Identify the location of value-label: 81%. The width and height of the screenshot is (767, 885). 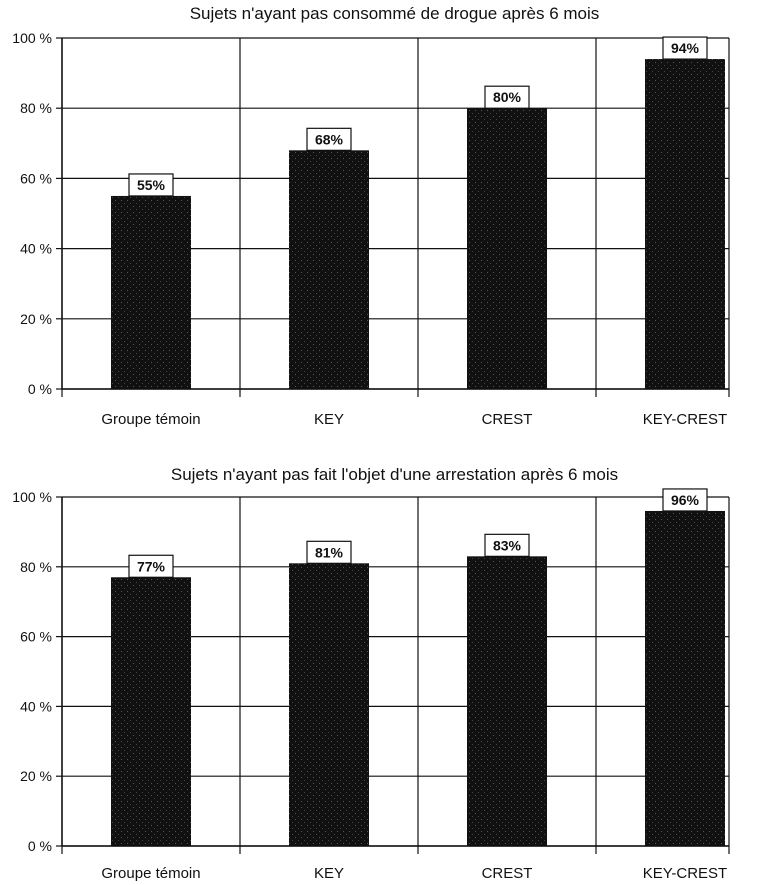
(329, 552).